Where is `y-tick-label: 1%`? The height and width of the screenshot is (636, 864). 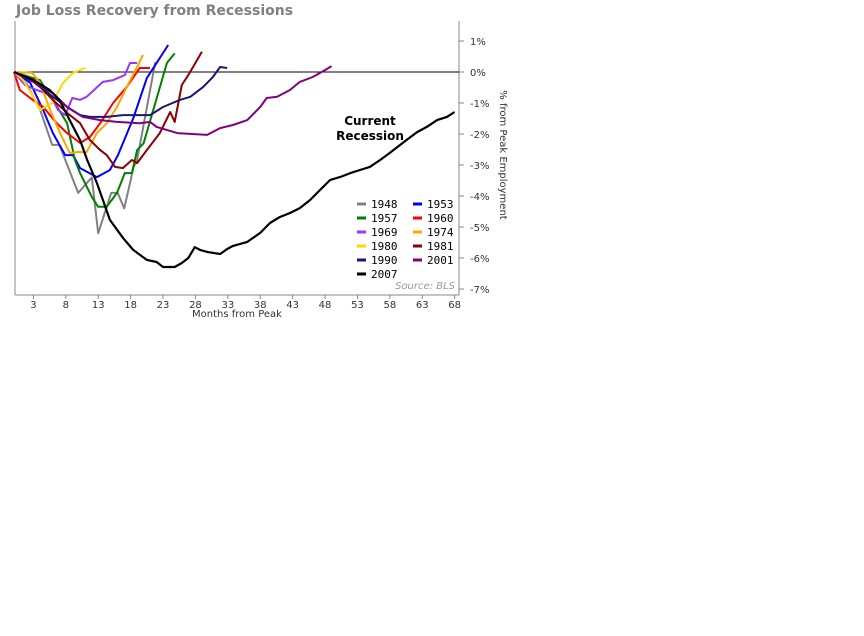
y-tick-label: 1% is located at coordinates (478, 42).